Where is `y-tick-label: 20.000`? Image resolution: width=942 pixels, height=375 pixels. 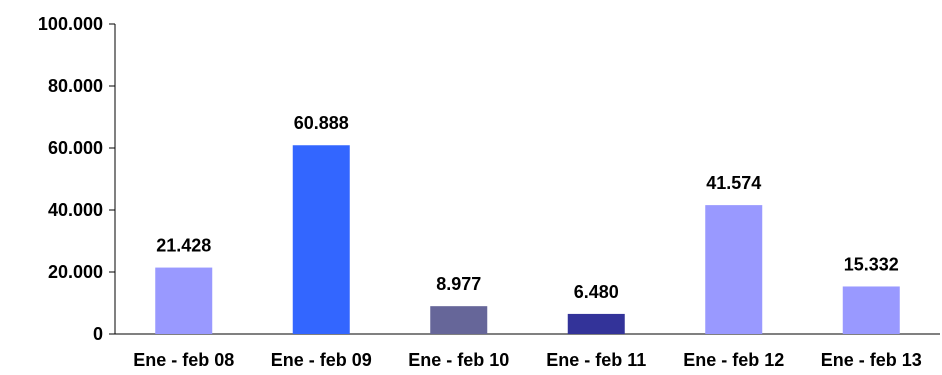
y-tick-label: 20.000 is located at coordinates (75, 272).